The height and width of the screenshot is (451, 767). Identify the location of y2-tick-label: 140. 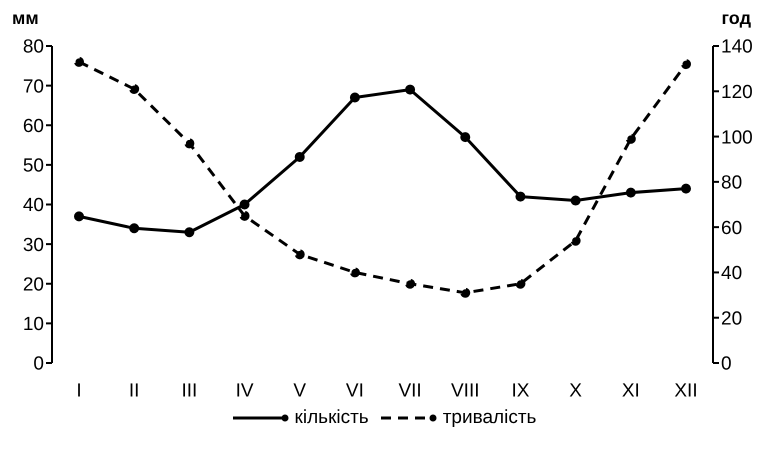
(737, 47).